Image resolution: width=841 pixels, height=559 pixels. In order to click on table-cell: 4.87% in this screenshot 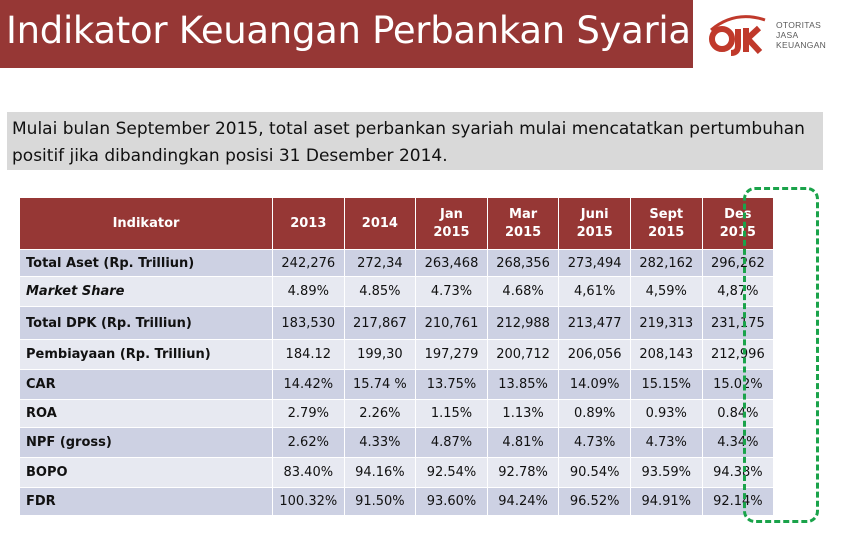, I will do `click(451, 442)`.